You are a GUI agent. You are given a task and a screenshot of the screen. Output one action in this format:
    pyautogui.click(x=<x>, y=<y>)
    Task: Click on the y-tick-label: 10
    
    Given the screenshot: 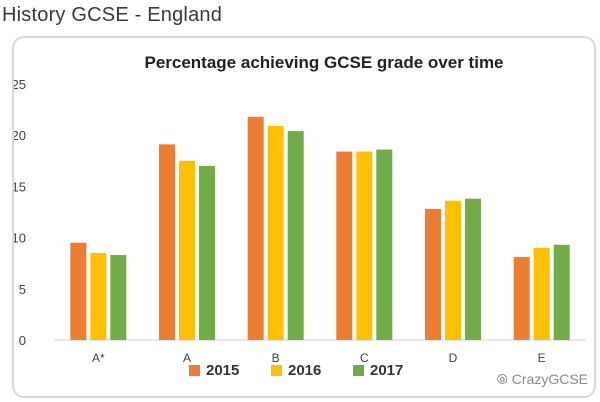 What is the action you would take?
    pyautogui.click(x=20, y=238)
    